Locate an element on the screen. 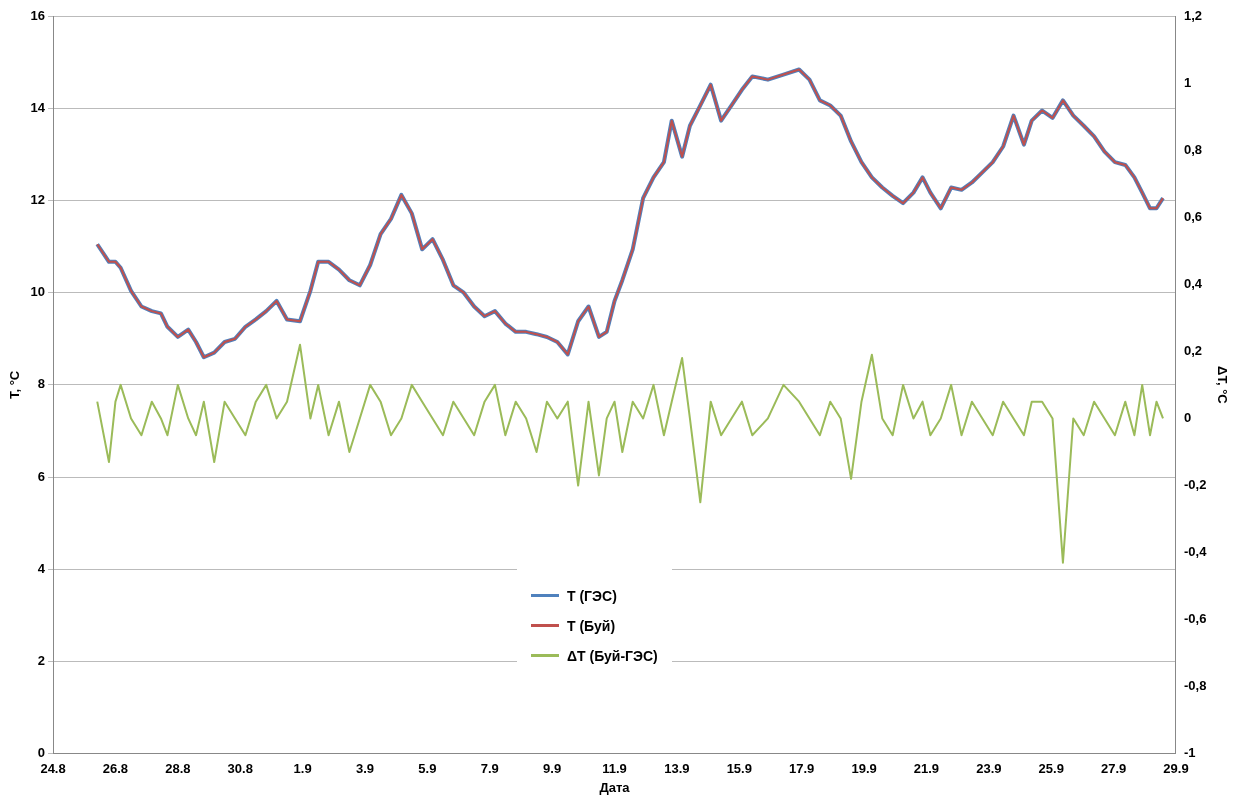 The height and width of the screenshot is (800, 1241). x-tick-label: 27.9 is located at coordinates (1113, 769).